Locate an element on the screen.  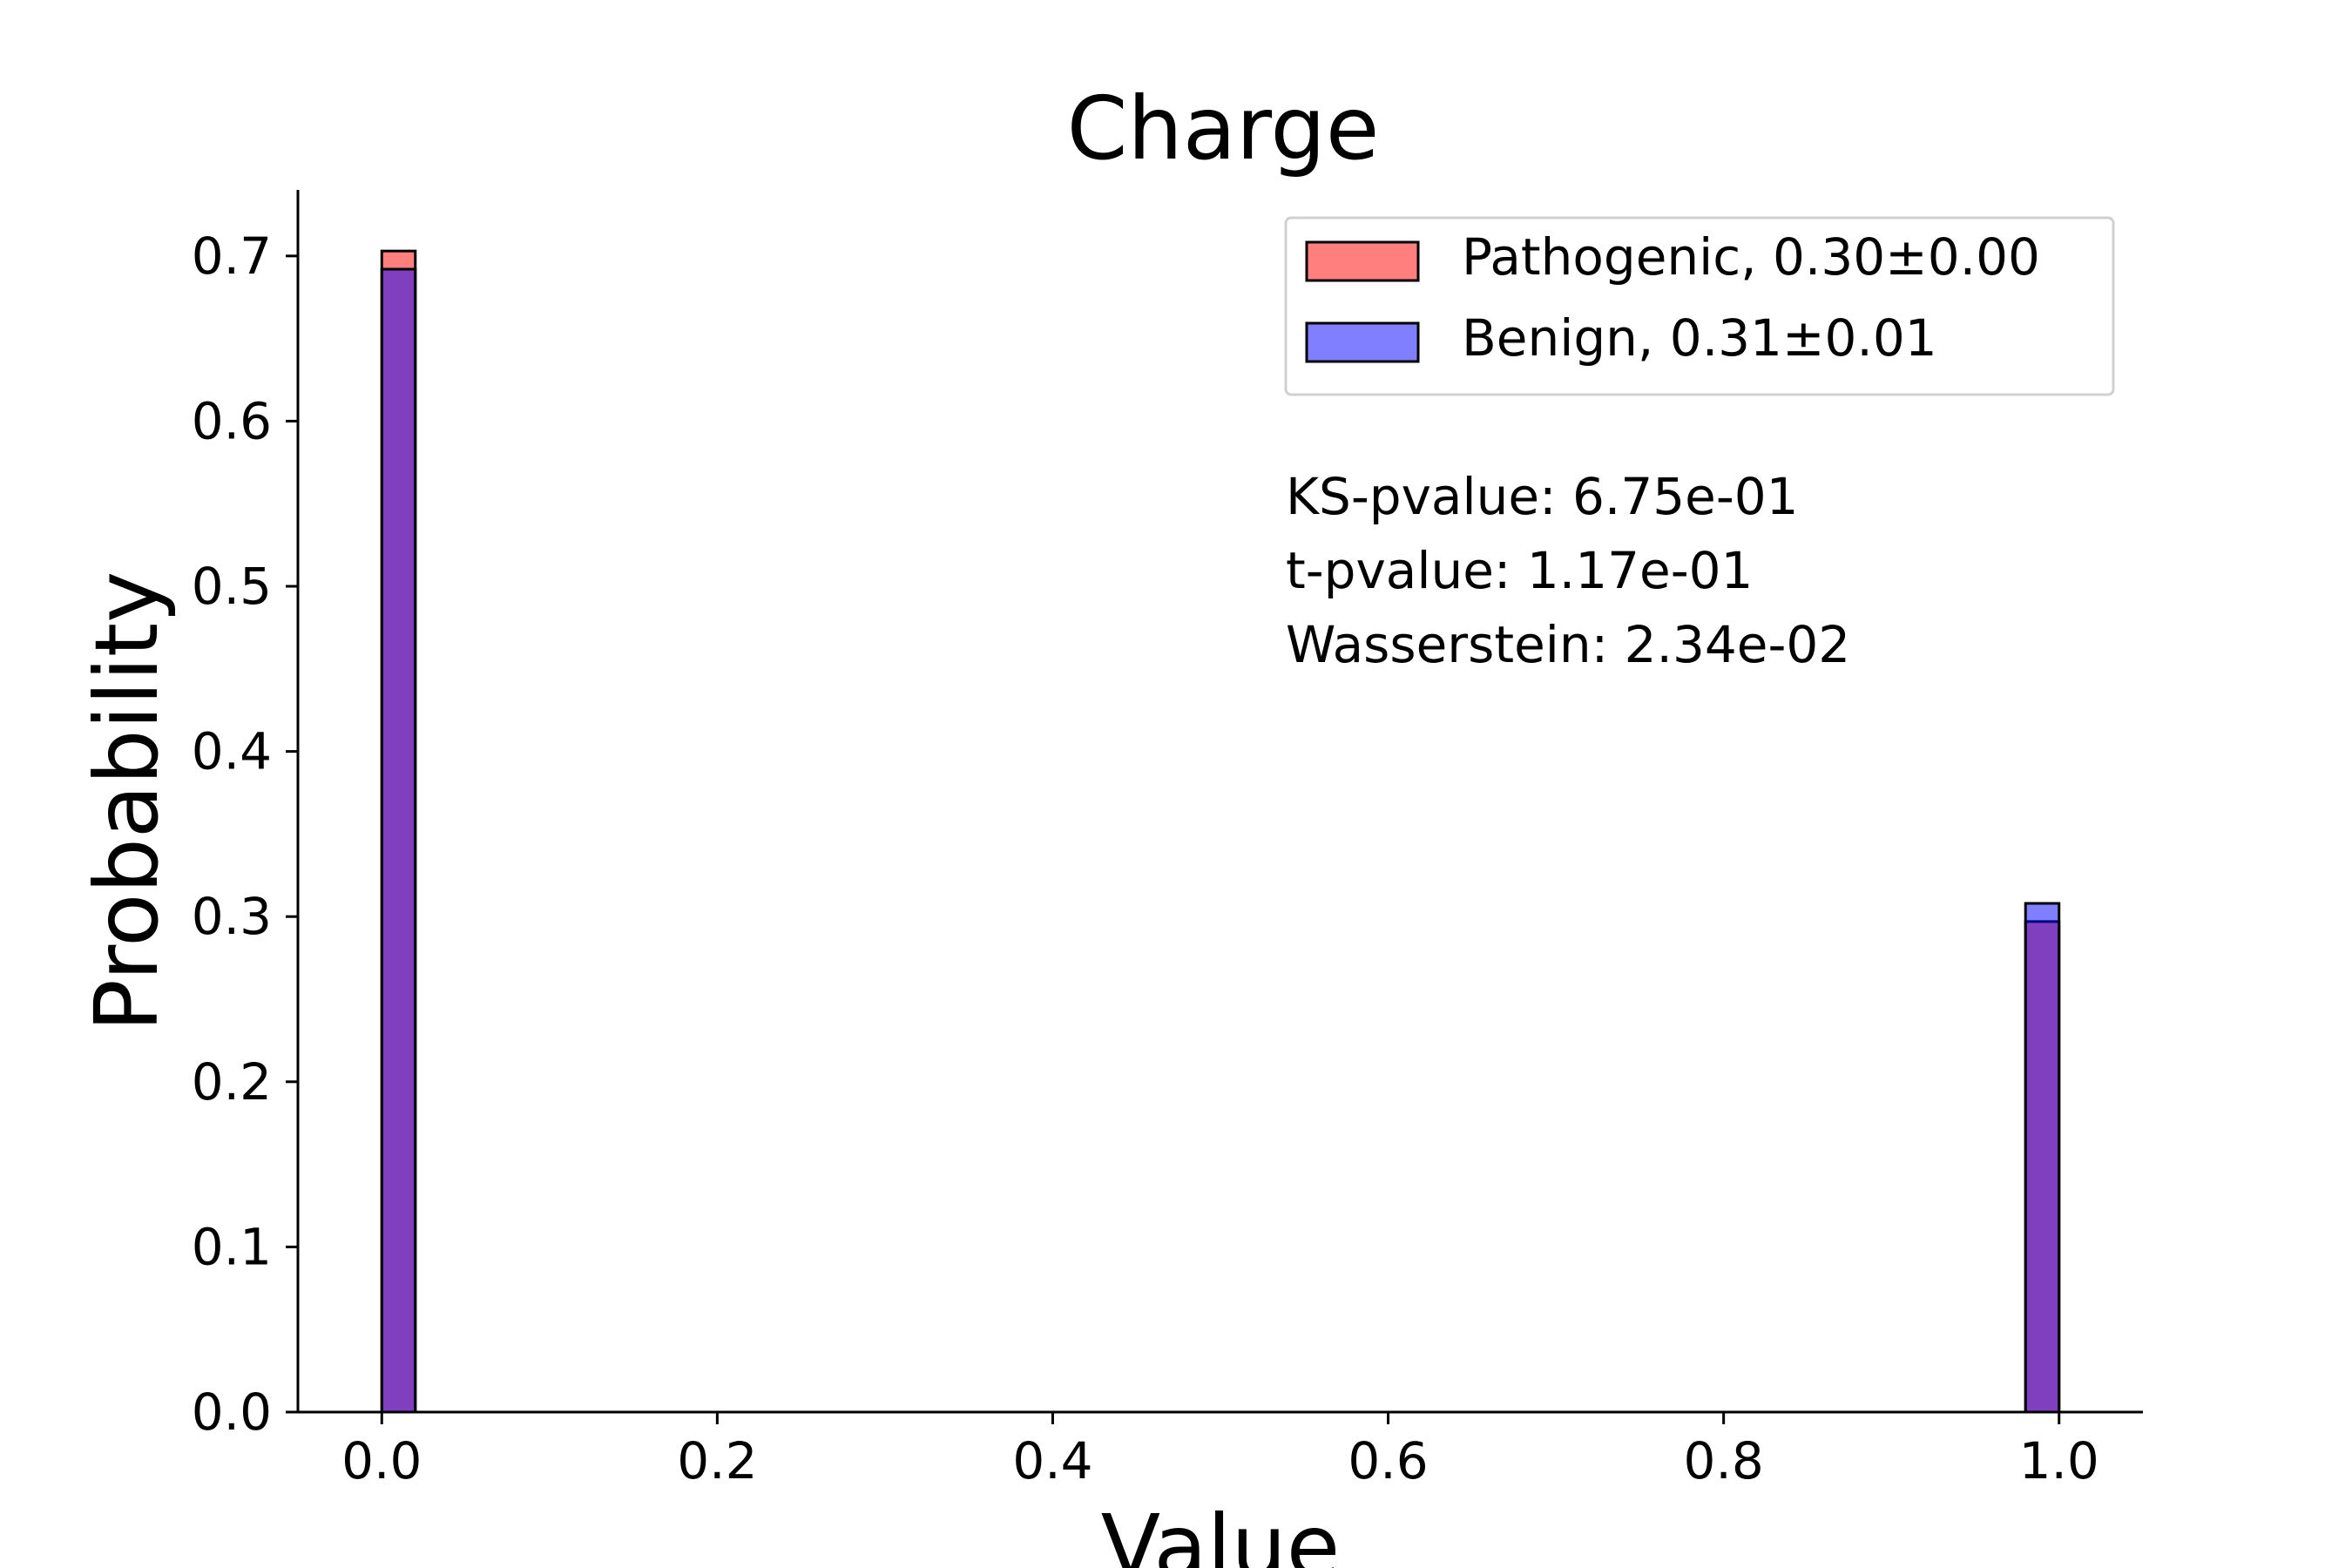
wasserstein-text: Wasserstein: 2.34e-02 is located at coordinates (1568, 644).